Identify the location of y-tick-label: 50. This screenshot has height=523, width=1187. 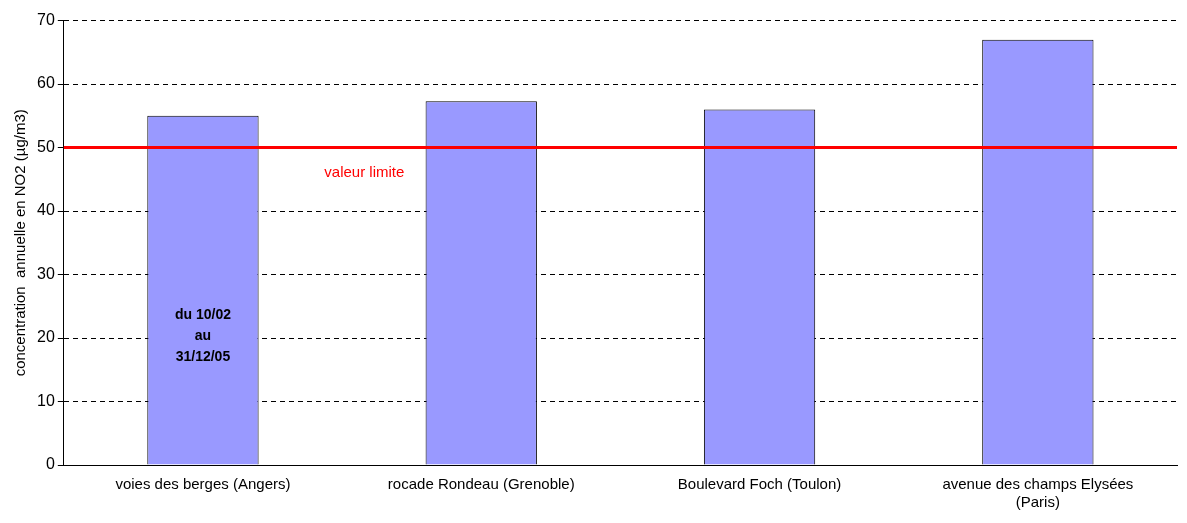
(46, 146).